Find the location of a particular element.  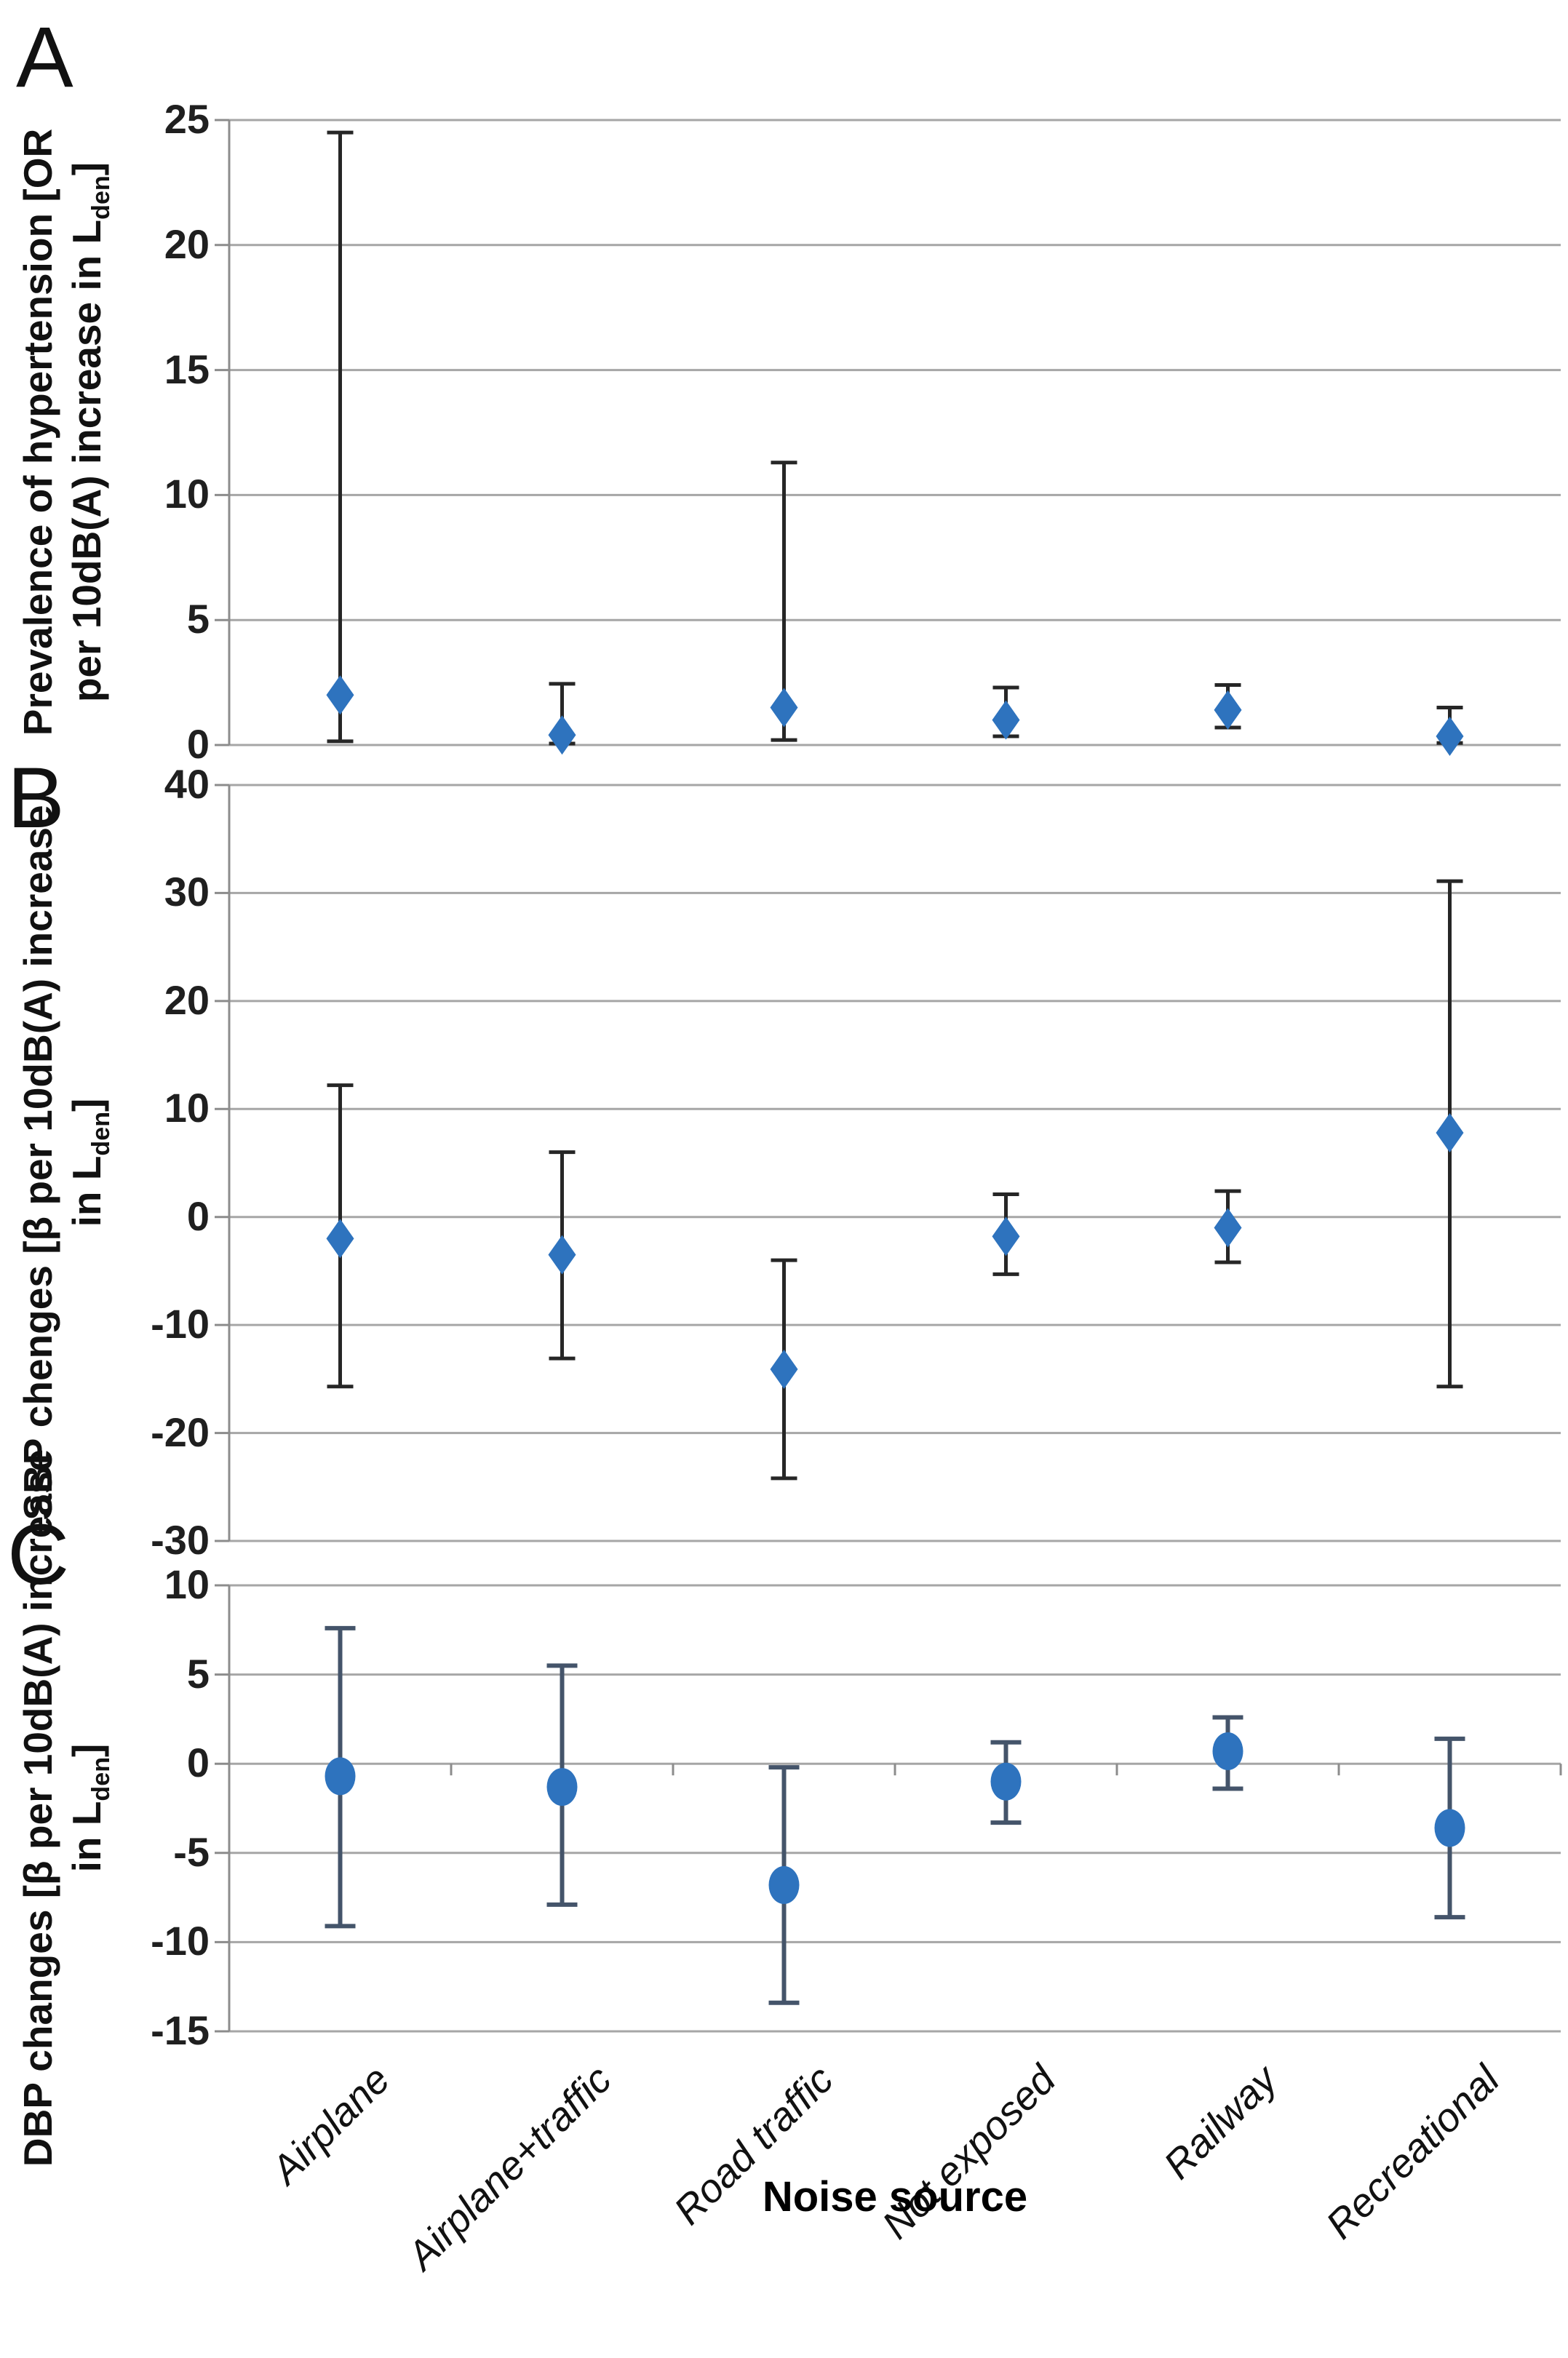

marker-a-not-exposed is located at coordinates (1006, 720).